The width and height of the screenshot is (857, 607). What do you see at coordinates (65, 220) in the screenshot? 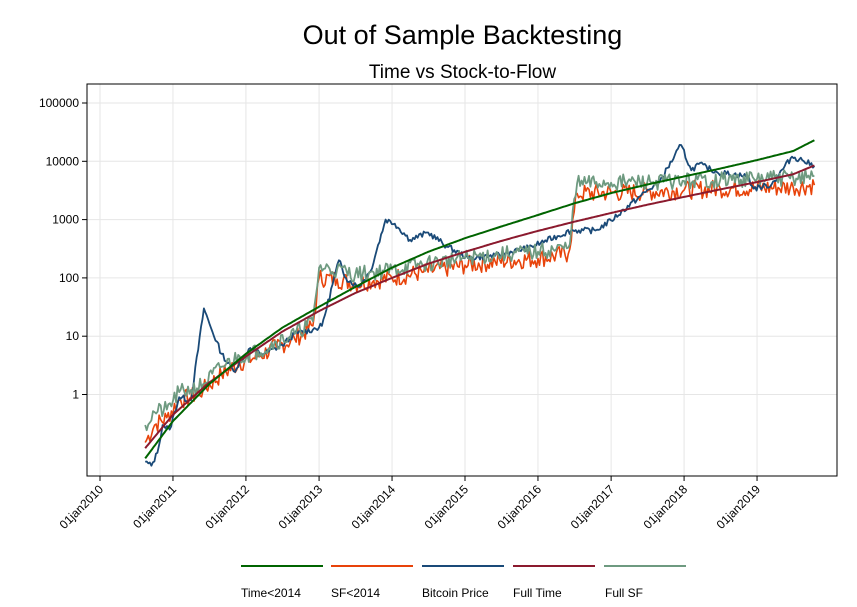
I see `y-tick-label: 1000` at bounding box center [65, 220].